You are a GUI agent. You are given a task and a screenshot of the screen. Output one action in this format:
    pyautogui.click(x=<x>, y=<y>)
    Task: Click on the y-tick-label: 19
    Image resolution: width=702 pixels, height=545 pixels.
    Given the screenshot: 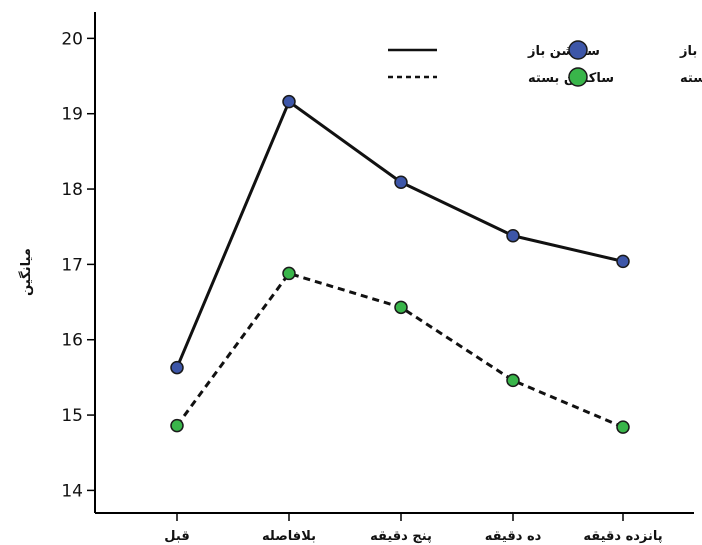 What is the action you would take?
    pyautogui.click(x=72, y=115)
    